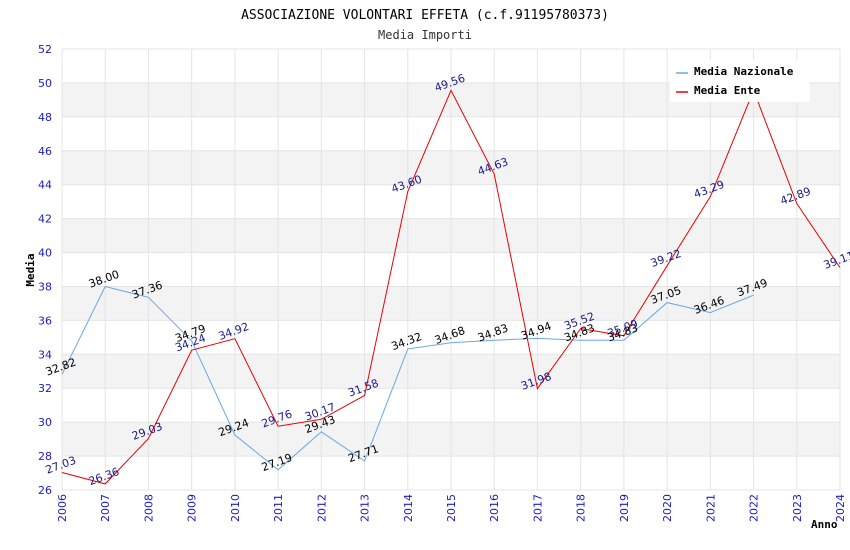  Describe the element at coordinates (45, 117) in the screenshot. I see `y-tick-label: 48` at that location.